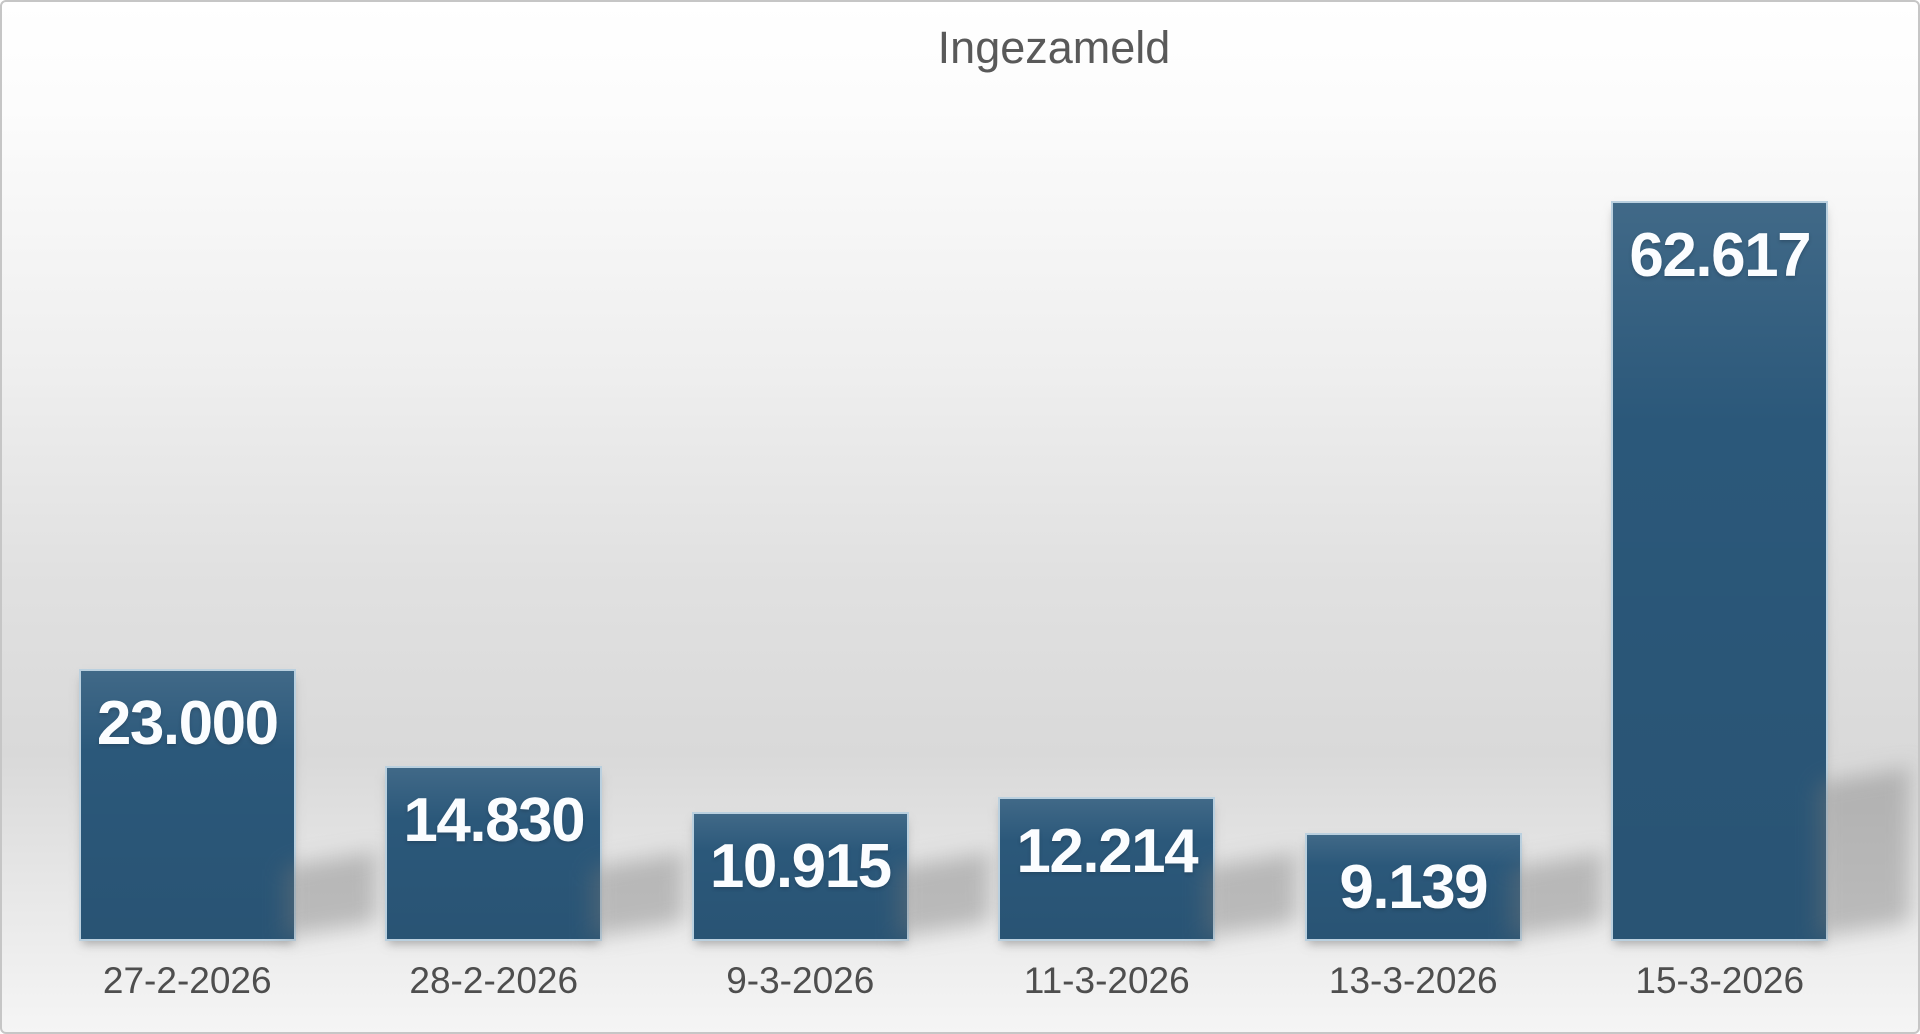 Image resolution: width=1920 pixels, height=1034 pixels. What do you see at coordinates (1107, 571) in the screenshot?
I see `bar-column: 12.214` at bounding box center [1107, 571].